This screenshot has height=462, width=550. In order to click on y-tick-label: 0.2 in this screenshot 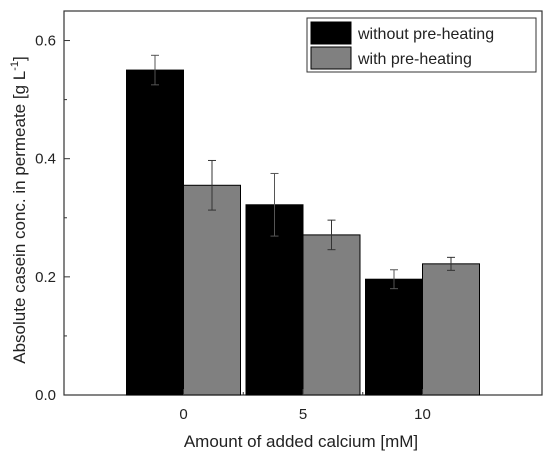, I will do `click(45, 277)`.